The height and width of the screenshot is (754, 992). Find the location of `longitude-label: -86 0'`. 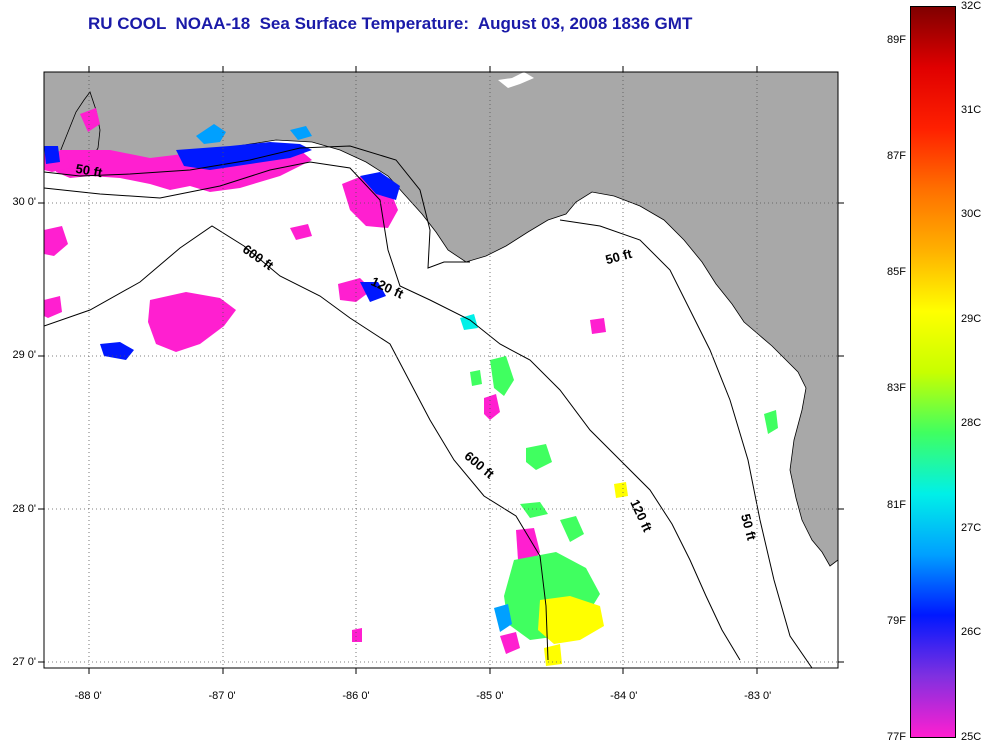

longitude-label: -86 0' is located at coordinates (356, 696).